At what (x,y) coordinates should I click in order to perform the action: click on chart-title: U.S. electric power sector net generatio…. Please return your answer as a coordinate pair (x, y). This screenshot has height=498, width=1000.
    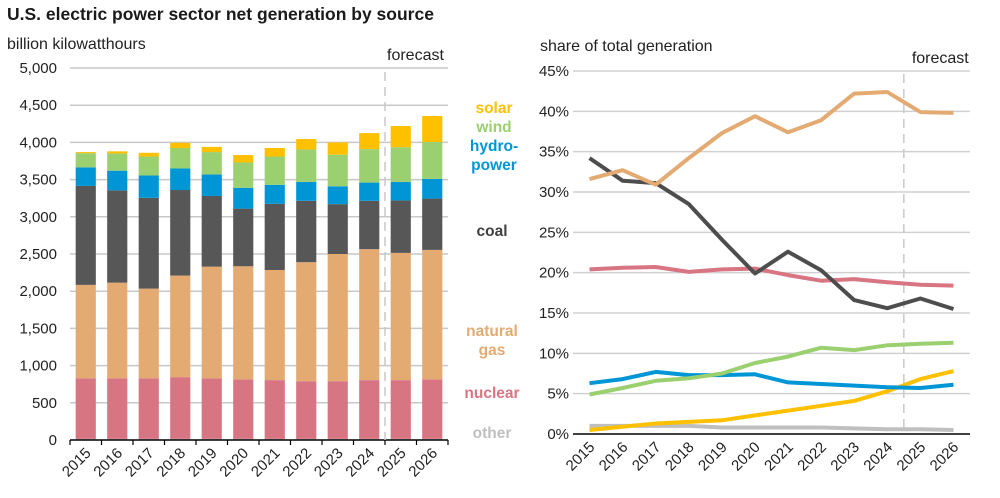
    Looking at the image, I should click on (220, 14).